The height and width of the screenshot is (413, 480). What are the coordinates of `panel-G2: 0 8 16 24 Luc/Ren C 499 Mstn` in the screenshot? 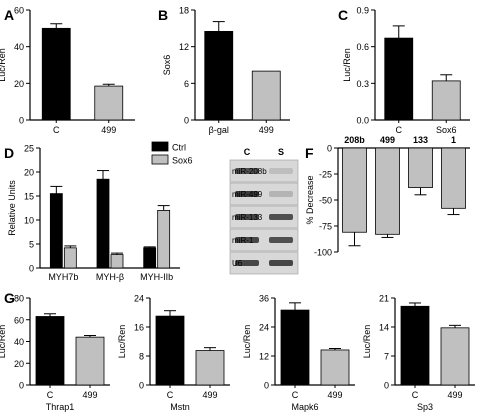 It's located at (173, 353).